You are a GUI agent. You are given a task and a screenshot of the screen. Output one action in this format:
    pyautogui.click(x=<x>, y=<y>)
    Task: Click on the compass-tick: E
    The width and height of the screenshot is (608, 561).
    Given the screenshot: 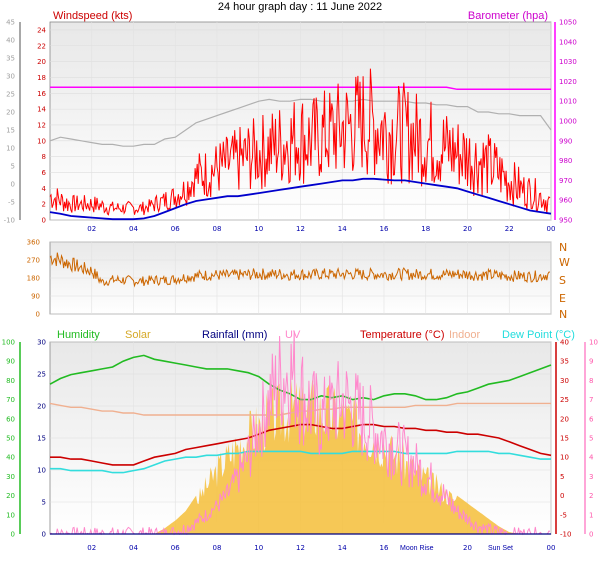 What is the action you would take?
    pyautogui.click(x=562, y=298)
    